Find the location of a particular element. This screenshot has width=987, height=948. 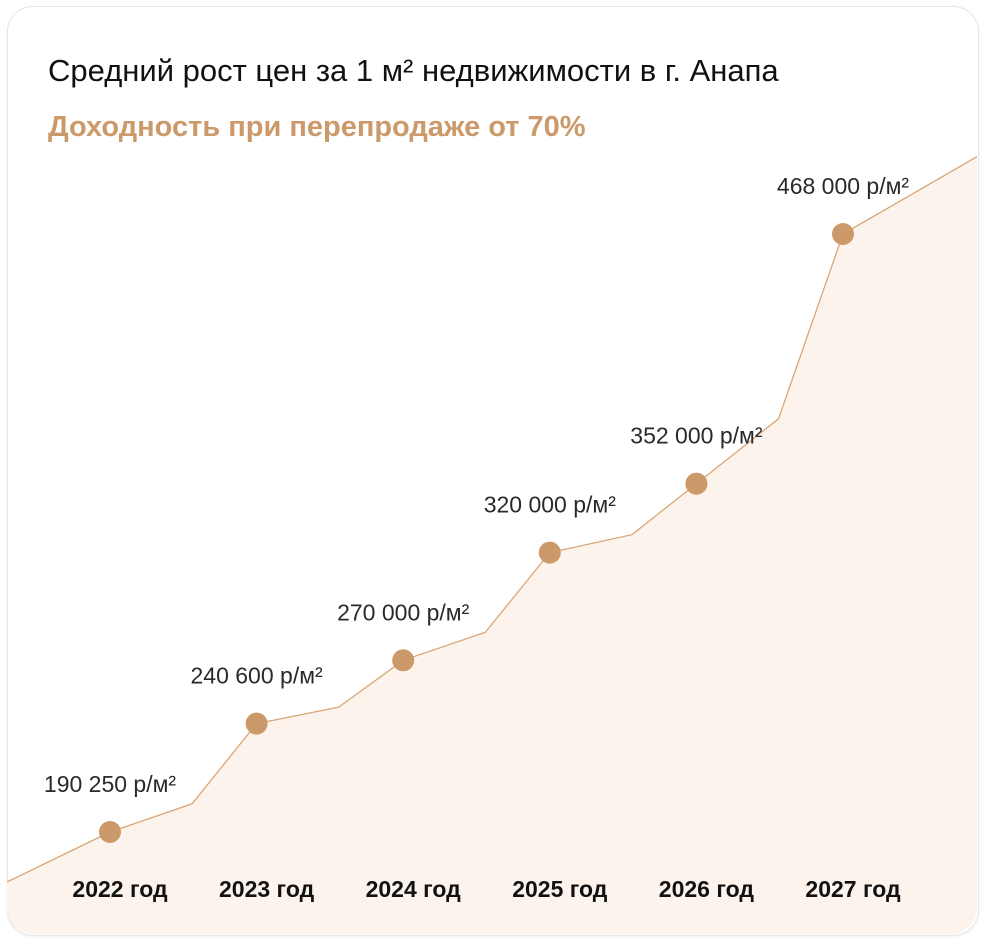

x-tick-label-2: 2023 год is located at coordinates (267, 889).